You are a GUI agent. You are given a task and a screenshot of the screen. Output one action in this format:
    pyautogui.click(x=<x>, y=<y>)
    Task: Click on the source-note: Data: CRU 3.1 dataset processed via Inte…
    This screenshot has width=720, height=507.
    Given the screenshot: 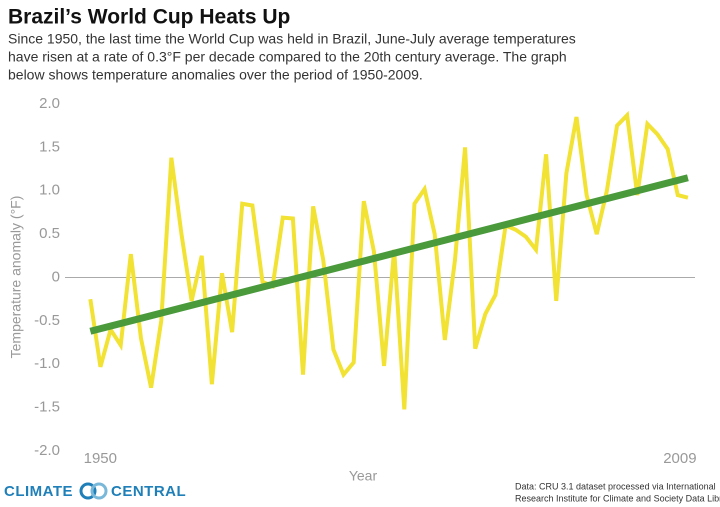 What is the action you would take?
    pyautogui.click(x=615, y=486)
    